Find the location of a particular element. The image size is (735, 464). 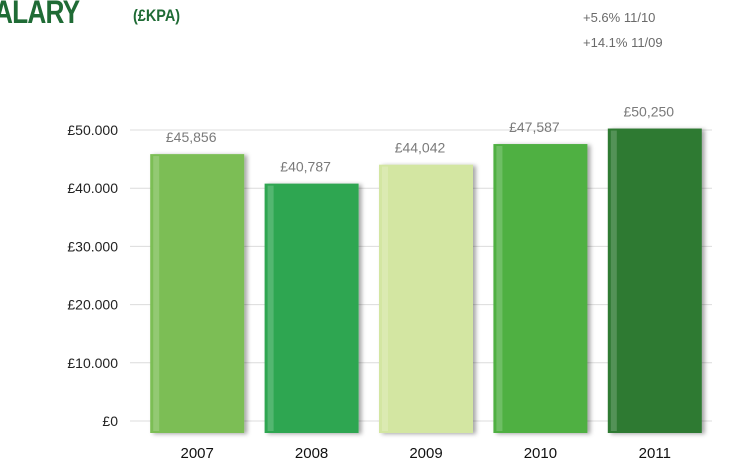

y-tick-label: £40.000 is located at coordinates (92, 188).